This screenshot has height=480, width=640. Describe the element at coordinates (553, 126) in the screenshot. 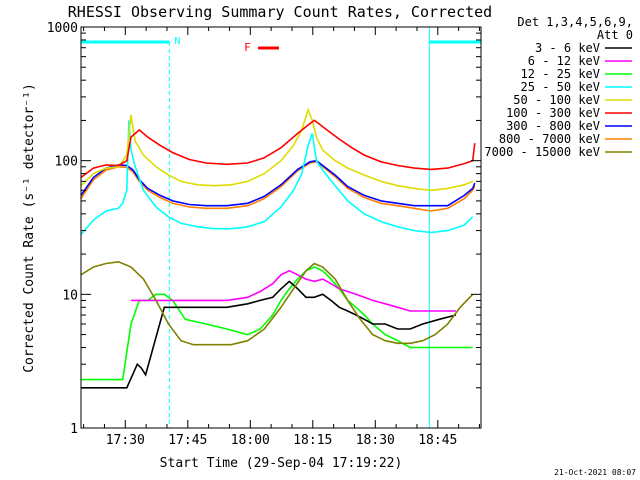

I see `legend-entry-label: 300 - 800 keV` at that location.